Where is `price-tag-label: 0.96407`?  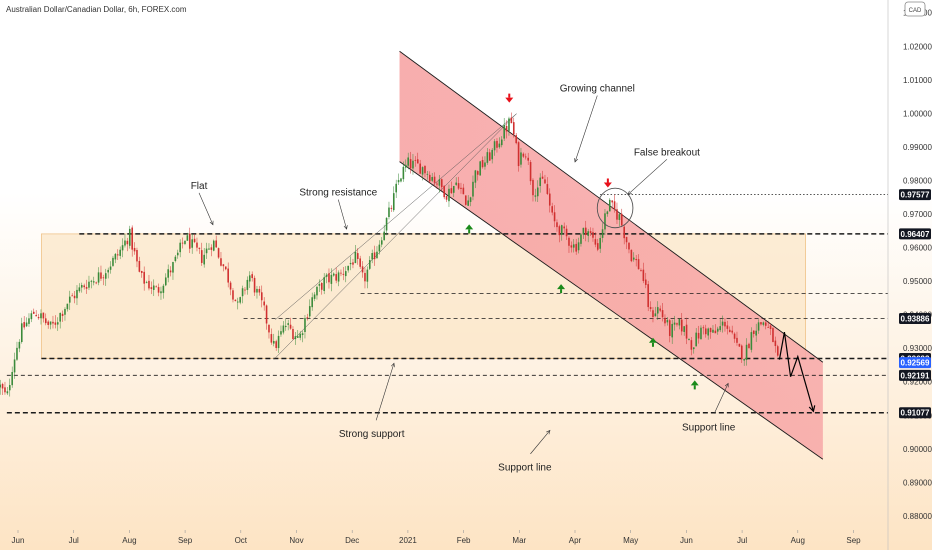 price-tag-label: 0.96407 is located at coordinates (915, 234).